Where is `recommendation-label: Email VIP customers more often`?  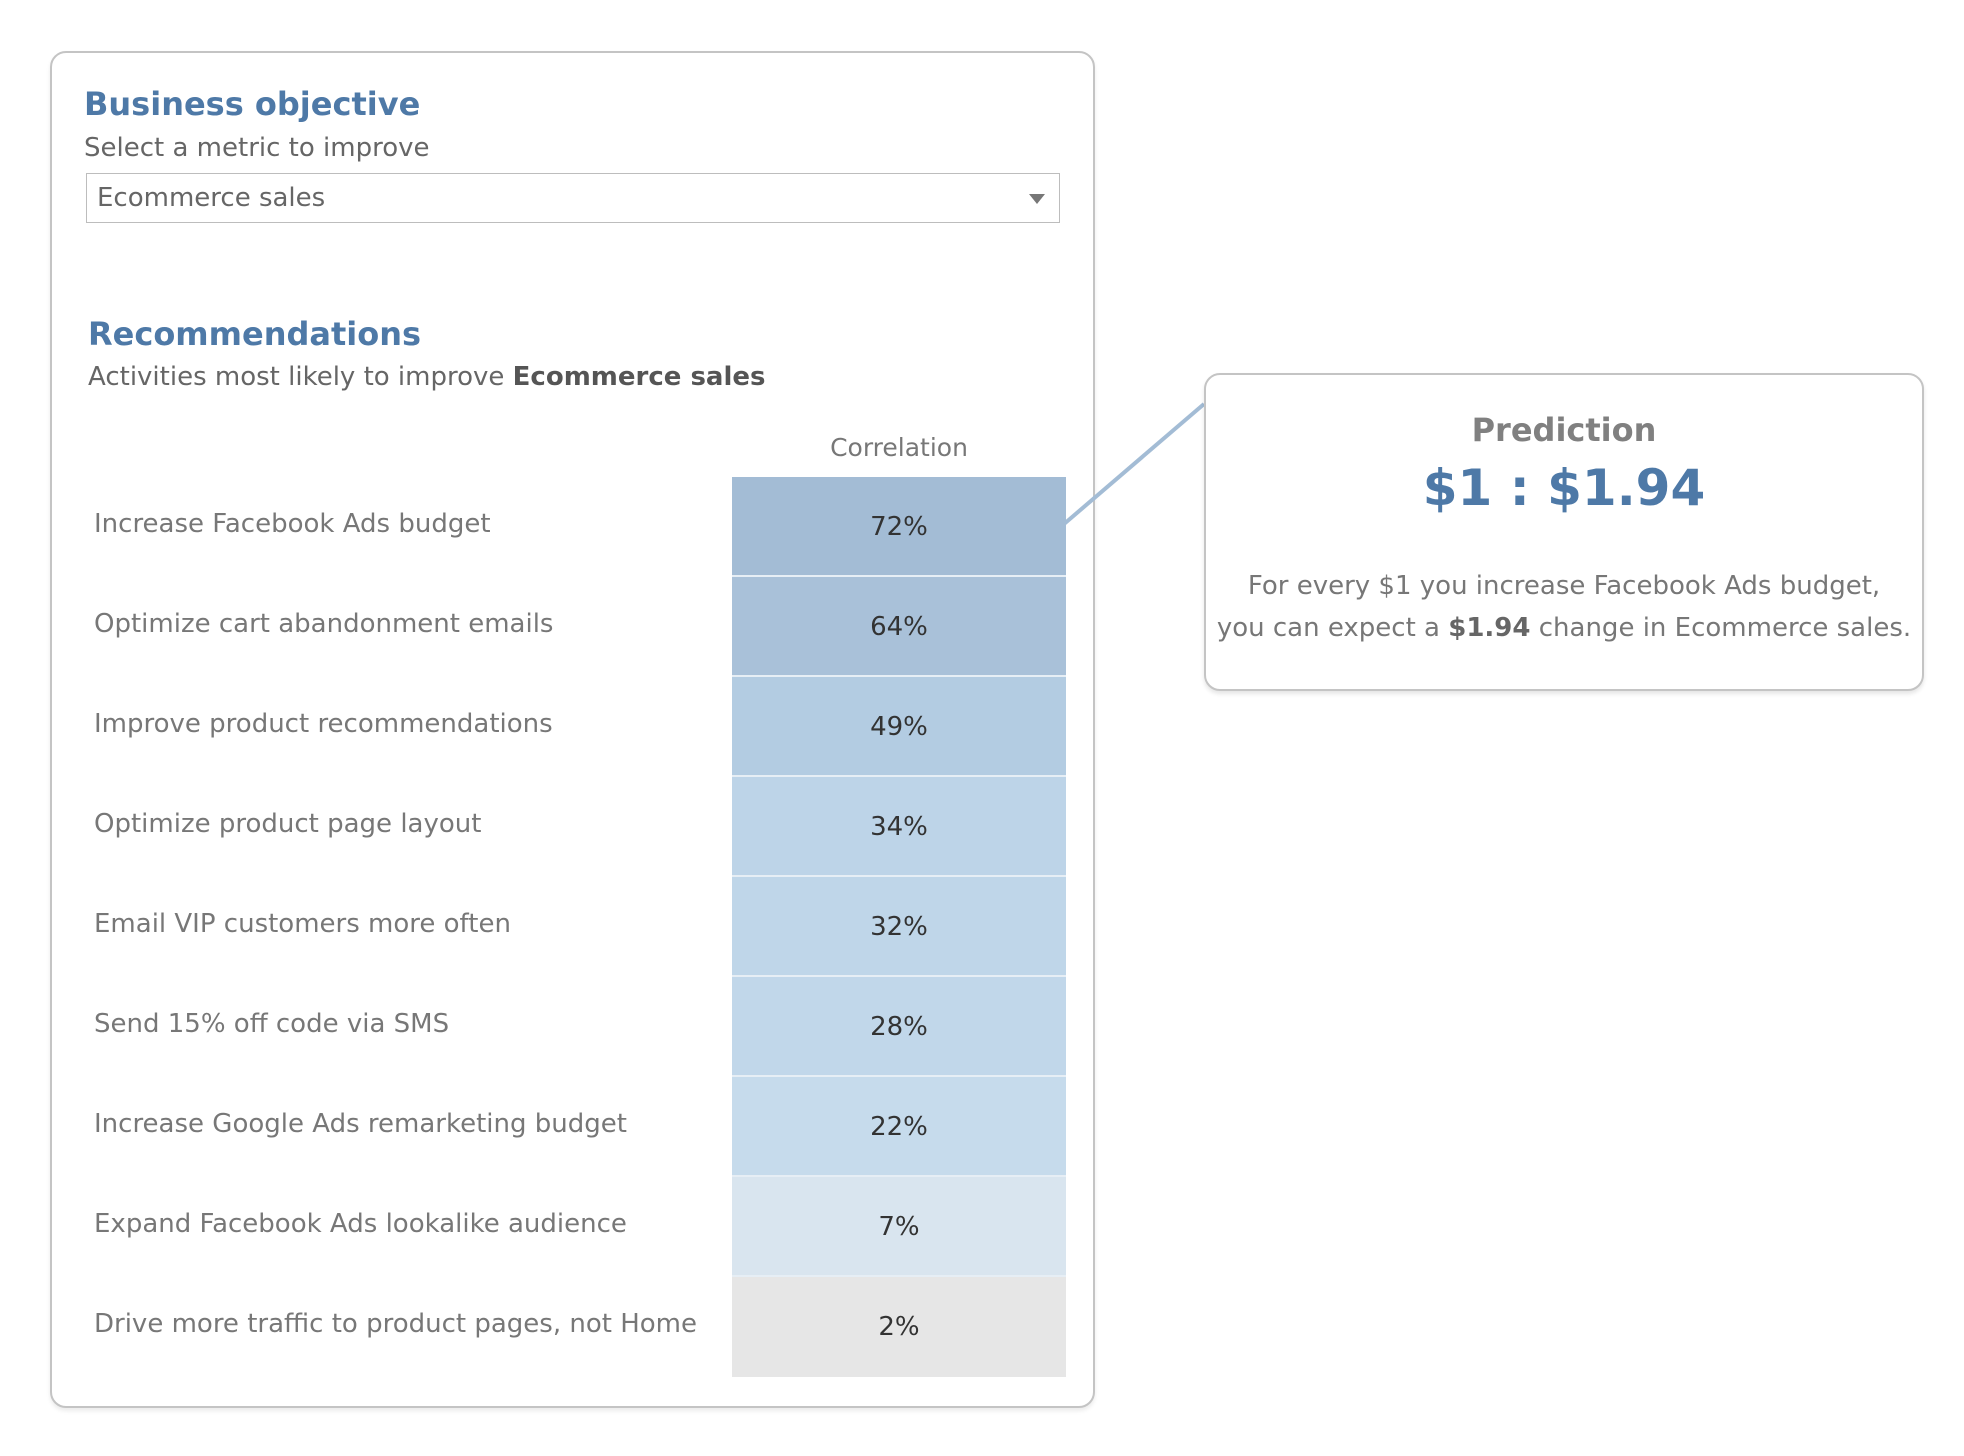
recommendation-label: Email VIP customers more often is located at coordinates (302, 924).